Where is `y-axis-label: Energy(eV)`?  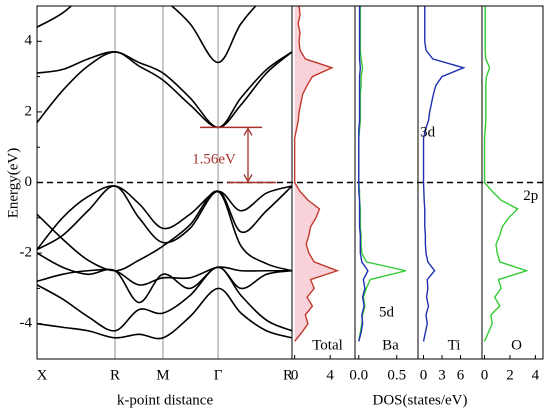
y-axis-label: Energy(eV) is located at coordinates (13, 183).